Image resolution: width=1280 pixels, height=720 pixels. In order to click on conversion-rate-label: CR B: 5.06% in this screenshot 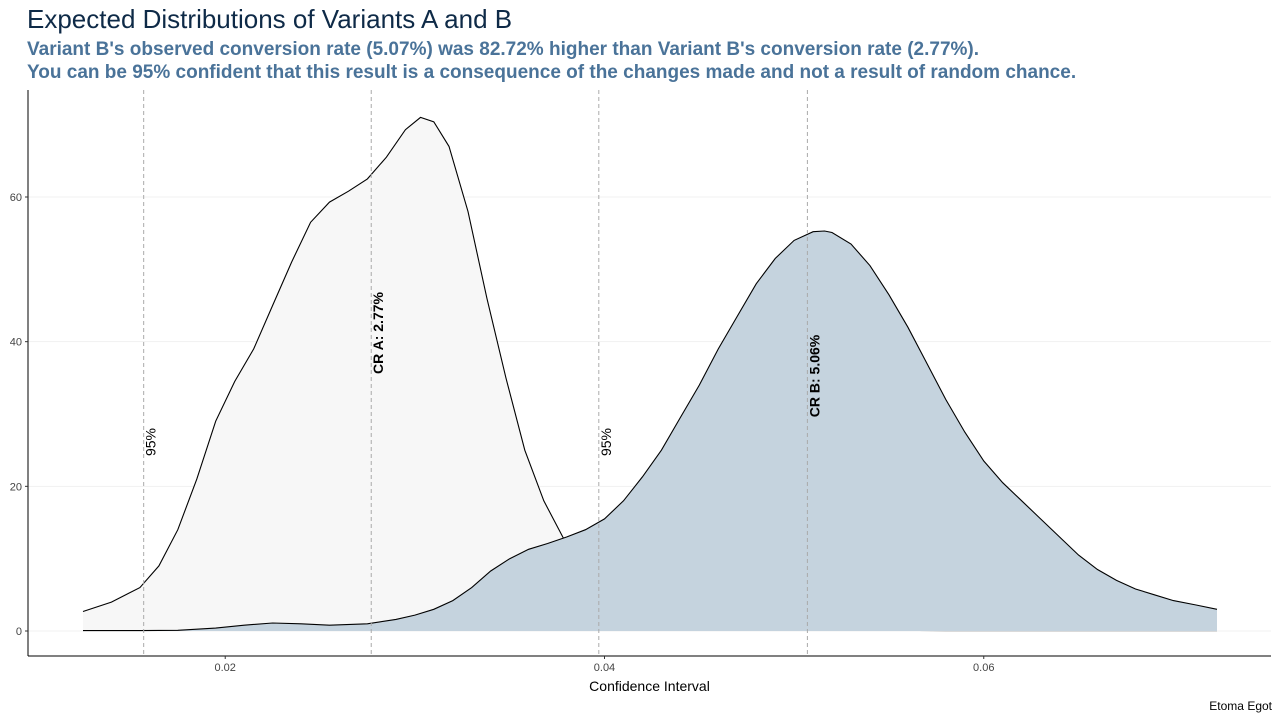, I will do `click(814, 375)`.